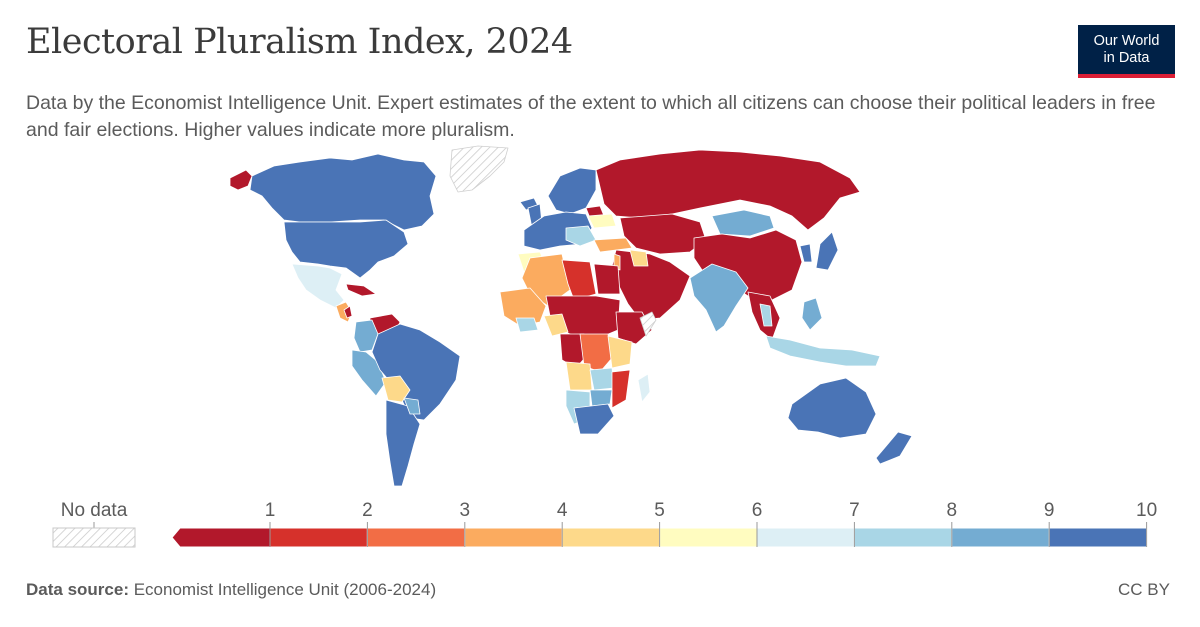 This screenshot has height=627, width=1200. Describe the element at coordinates (812, 314) in the screenshot. I see `region-philippines` at that location.